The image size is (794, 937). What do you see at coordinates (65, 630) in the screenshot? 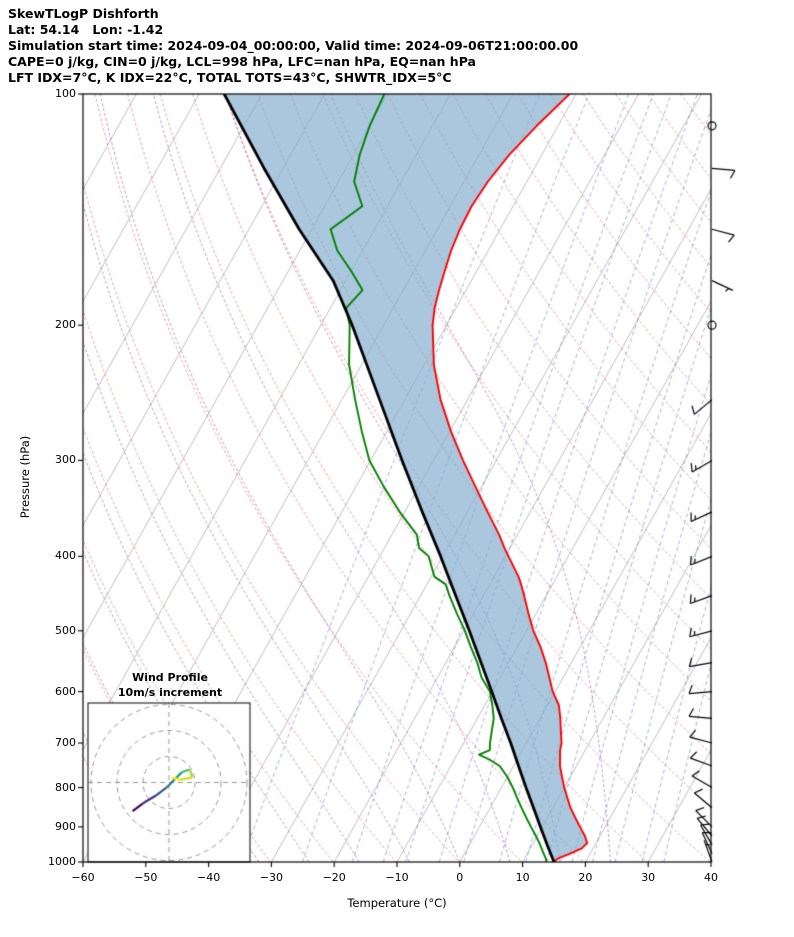
I see `y-tick-label: 500` at bounding box center [65, 630].